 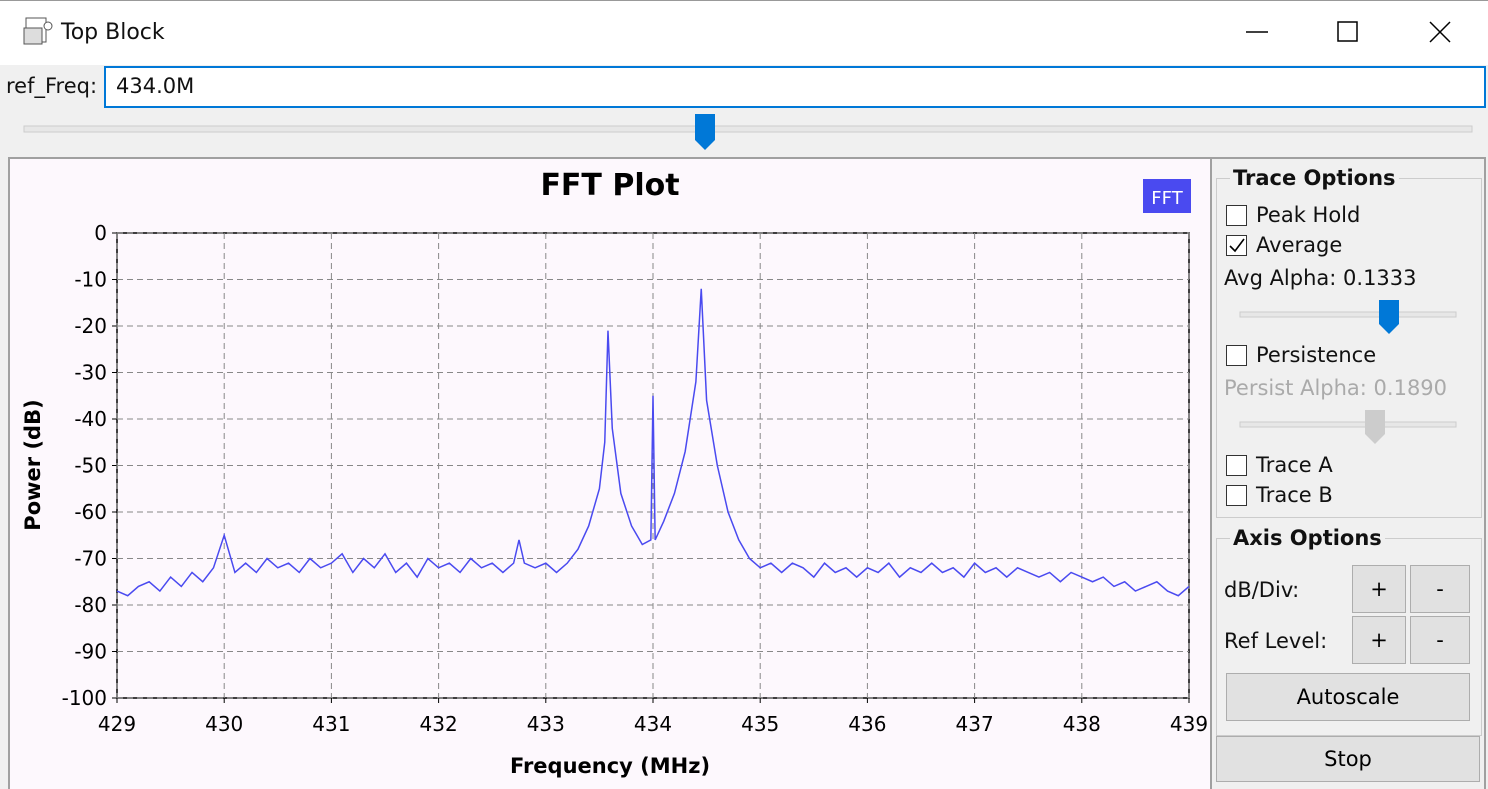 I want to click on x-tick-label: 436, so click(x=867, y=724).